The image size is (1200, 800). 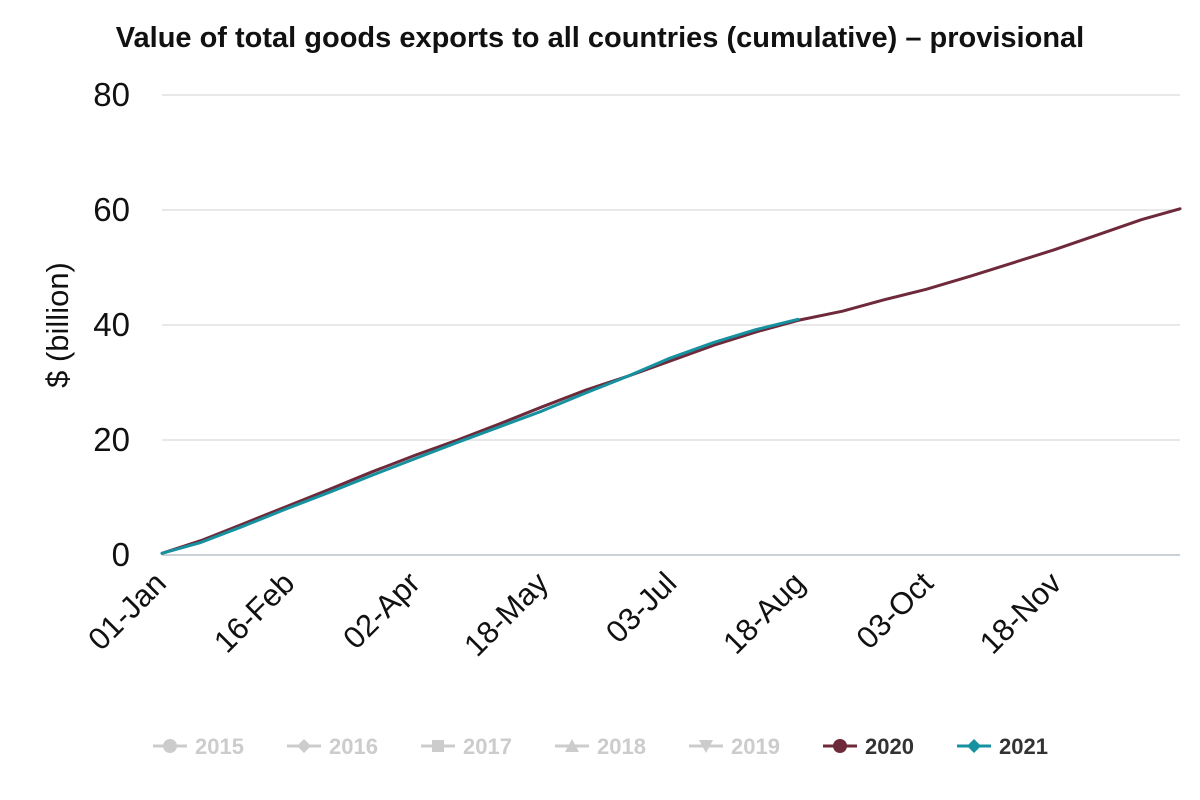 I want to click on legend: 2015 2016 2017 2018 2019 2020 2021, so click(x=600, y=746).